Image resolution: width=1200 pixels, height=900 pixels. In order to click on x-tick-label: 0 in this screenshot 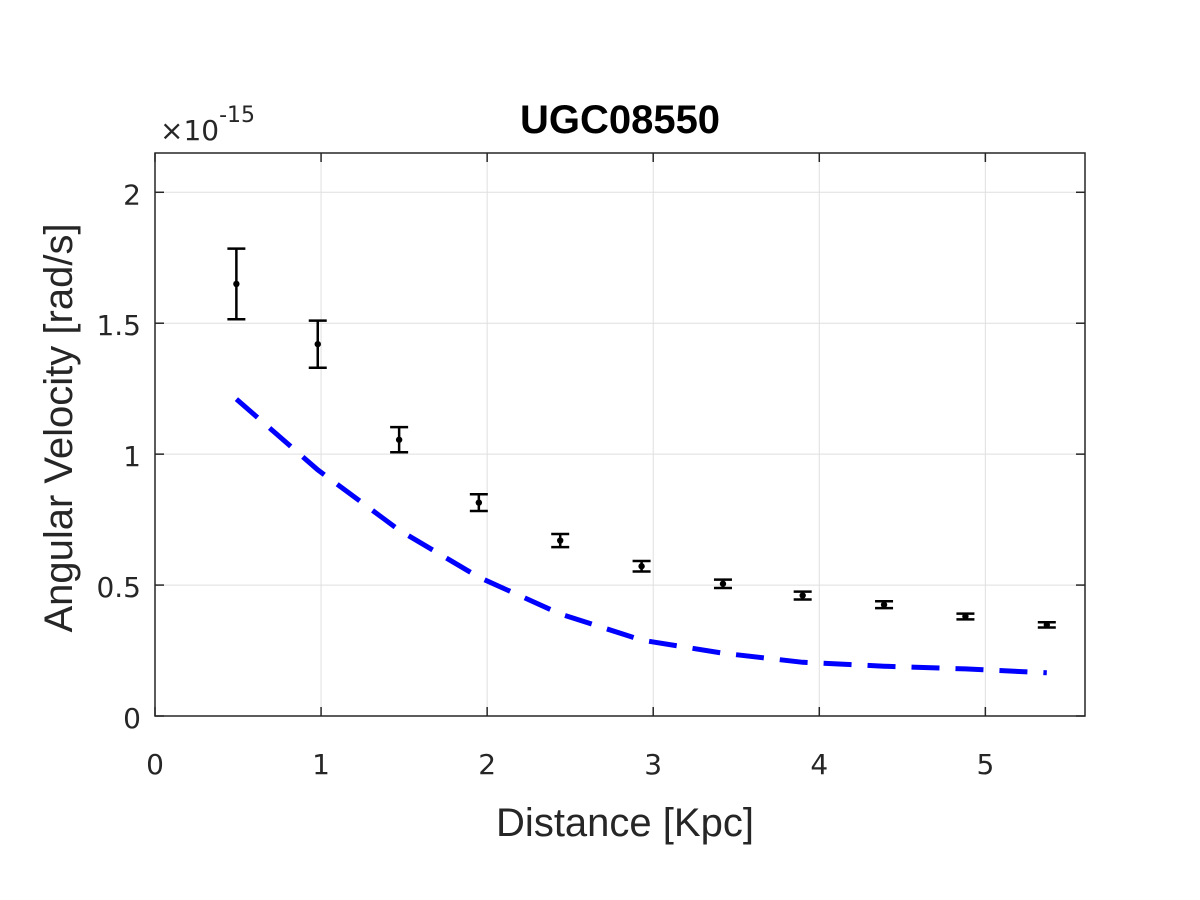, I will do `click(155, 764)`.